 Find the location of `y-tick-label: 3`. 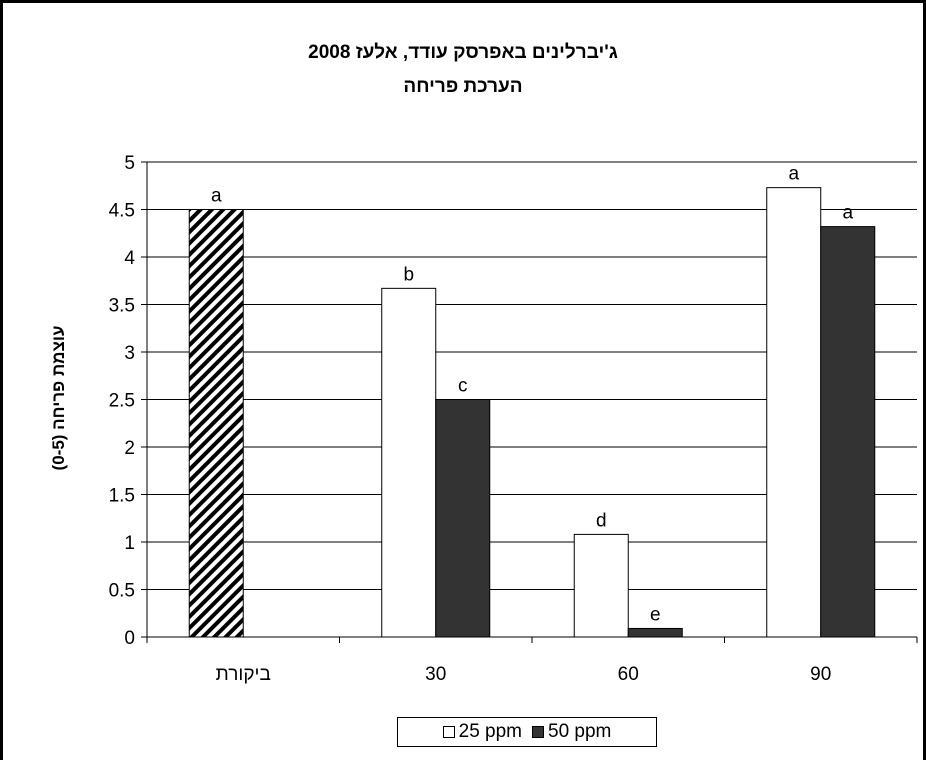

y-tick-label: 3 is located at coordinates (129, 353).